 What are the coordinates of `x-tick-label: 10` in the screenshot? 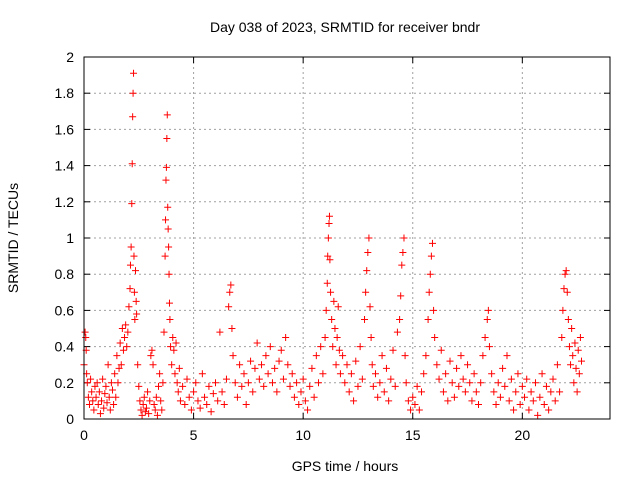 It's located at (303, 435).